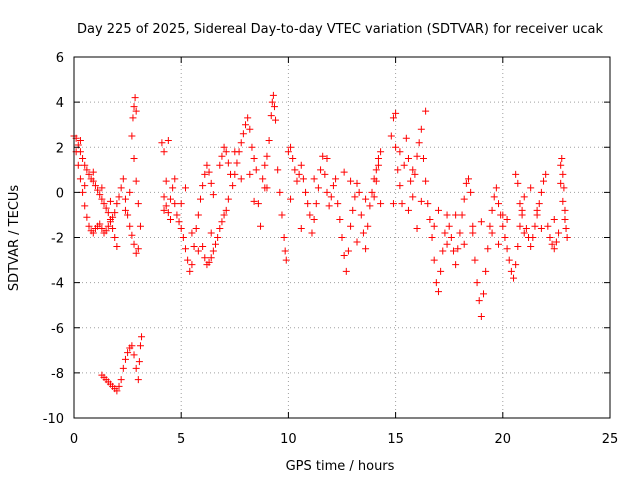  What do you see at coordinates (610, 439) in the screenshot?
I see `x-tick-label: 25` at bounding box center [610, 439].